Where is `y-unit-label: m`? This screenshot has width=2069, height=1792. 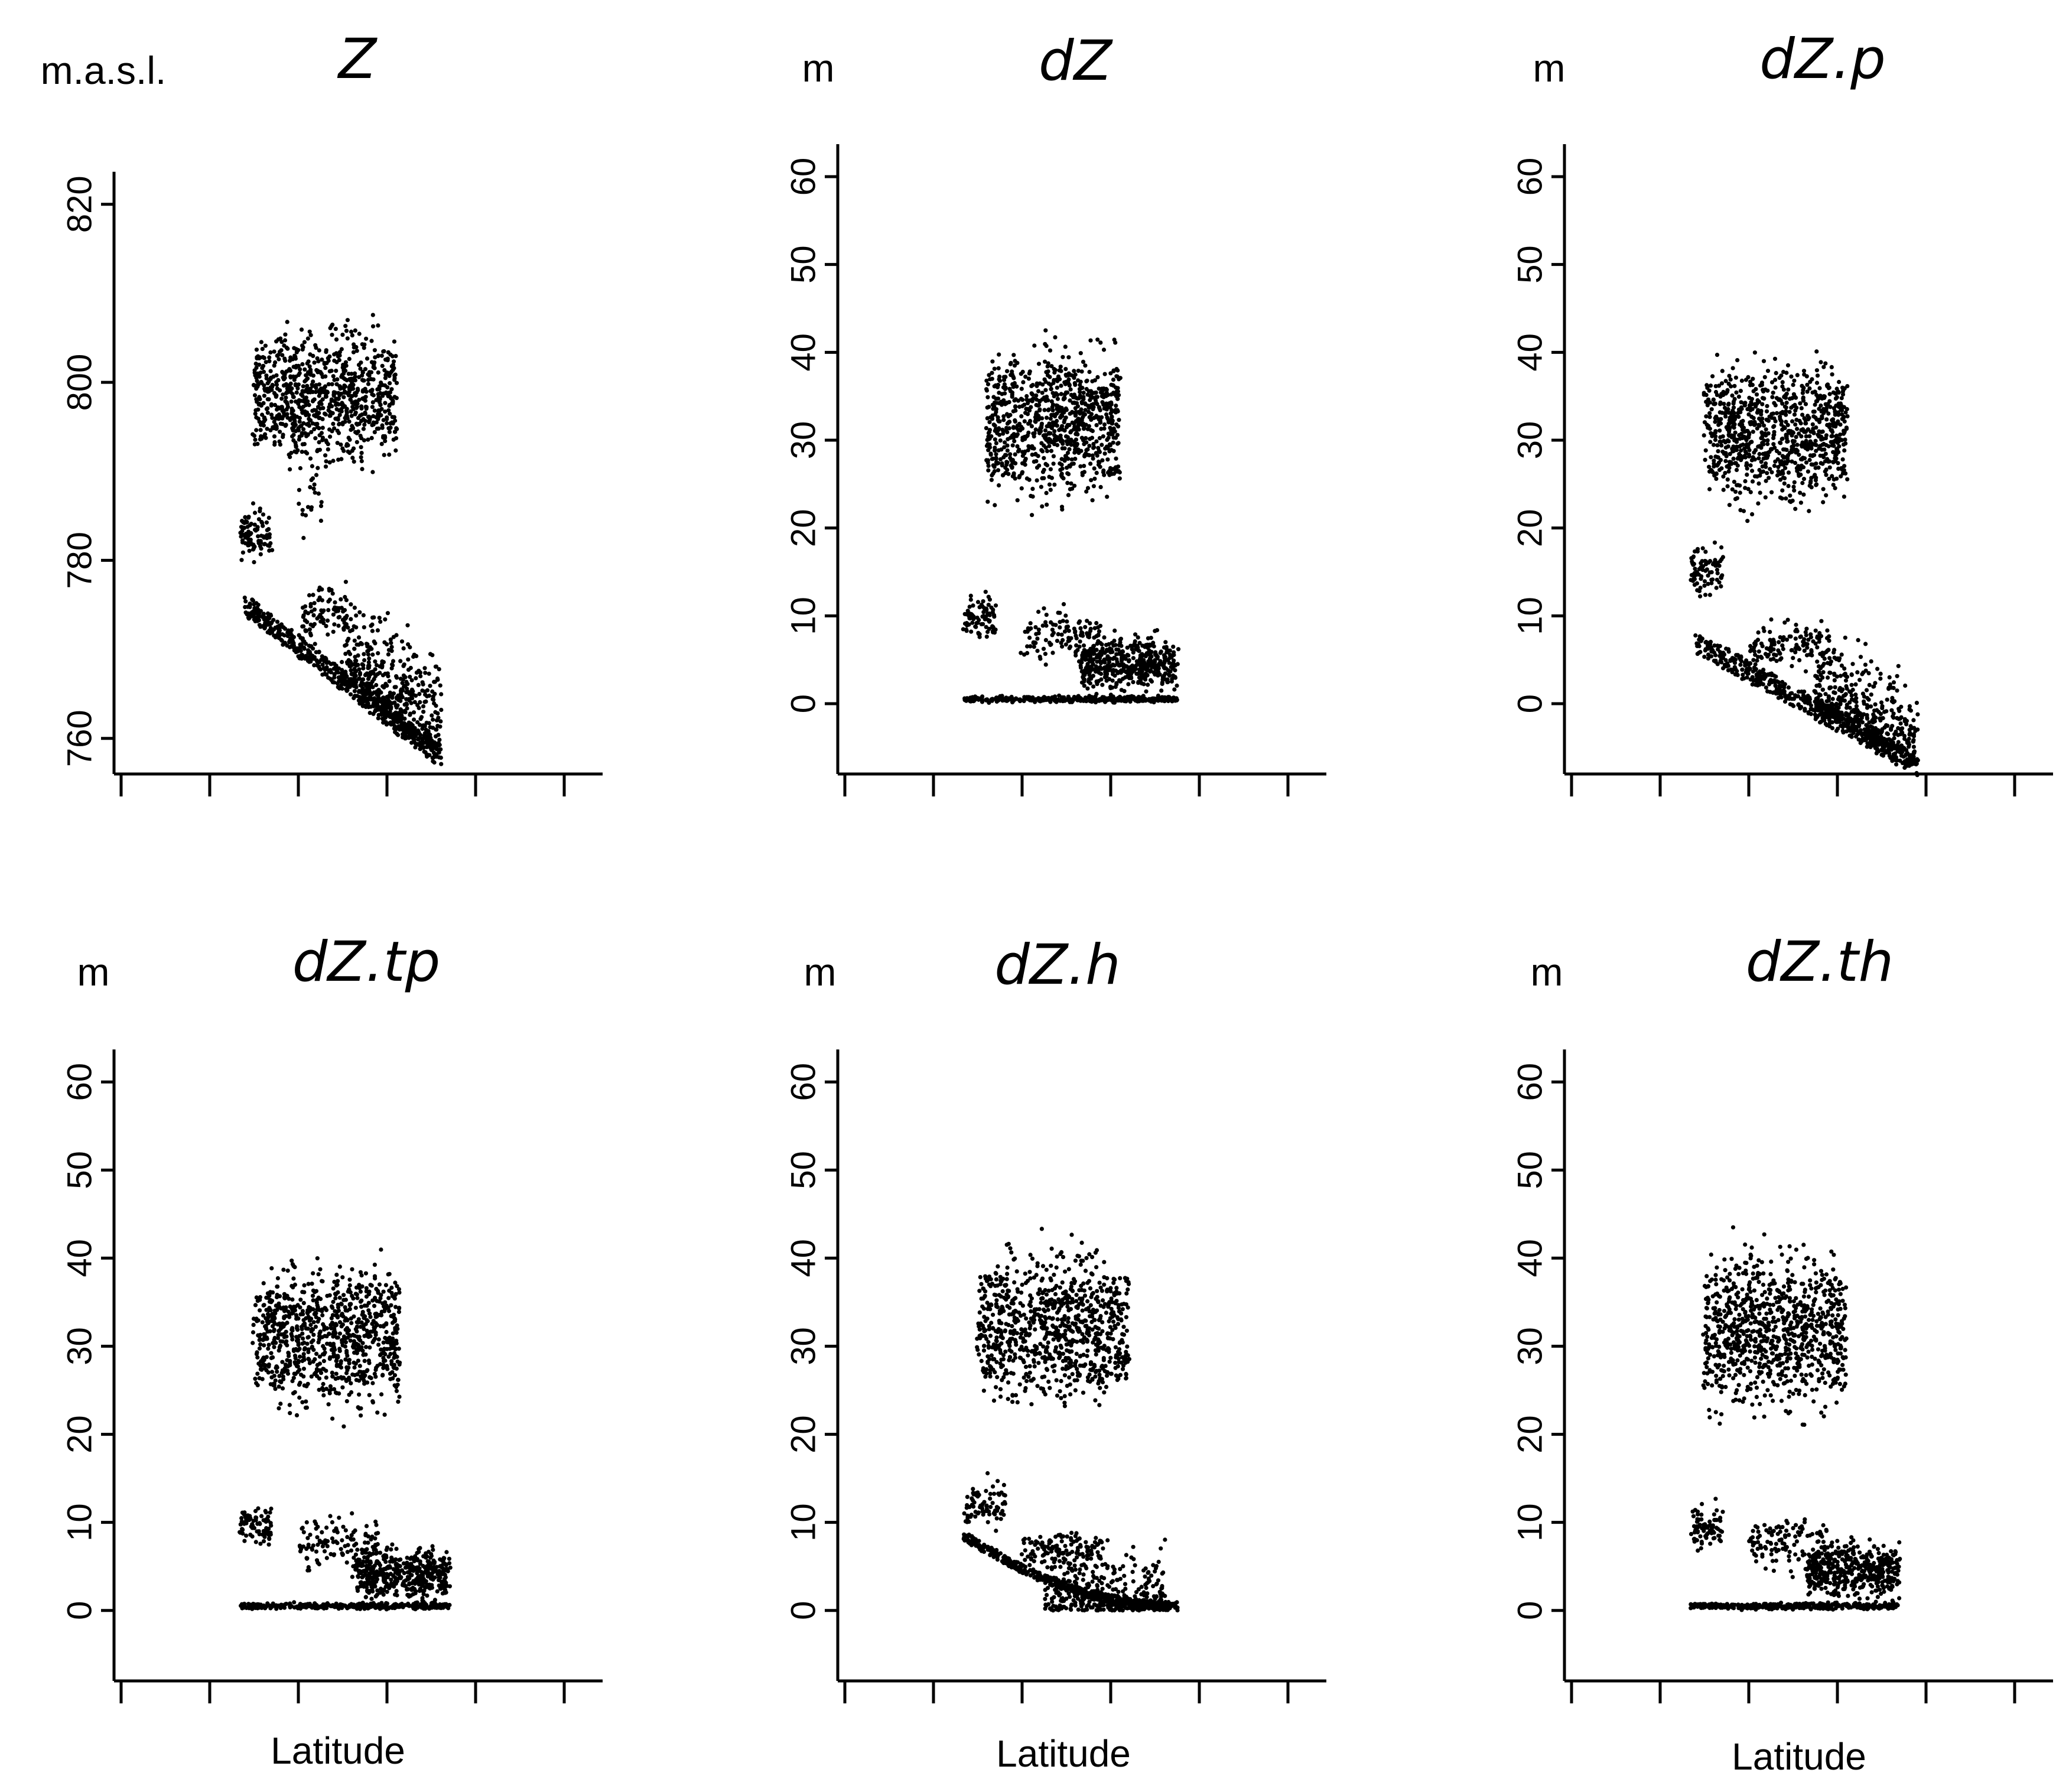
y-unit-label: m is located at coordinates (1549, 68).